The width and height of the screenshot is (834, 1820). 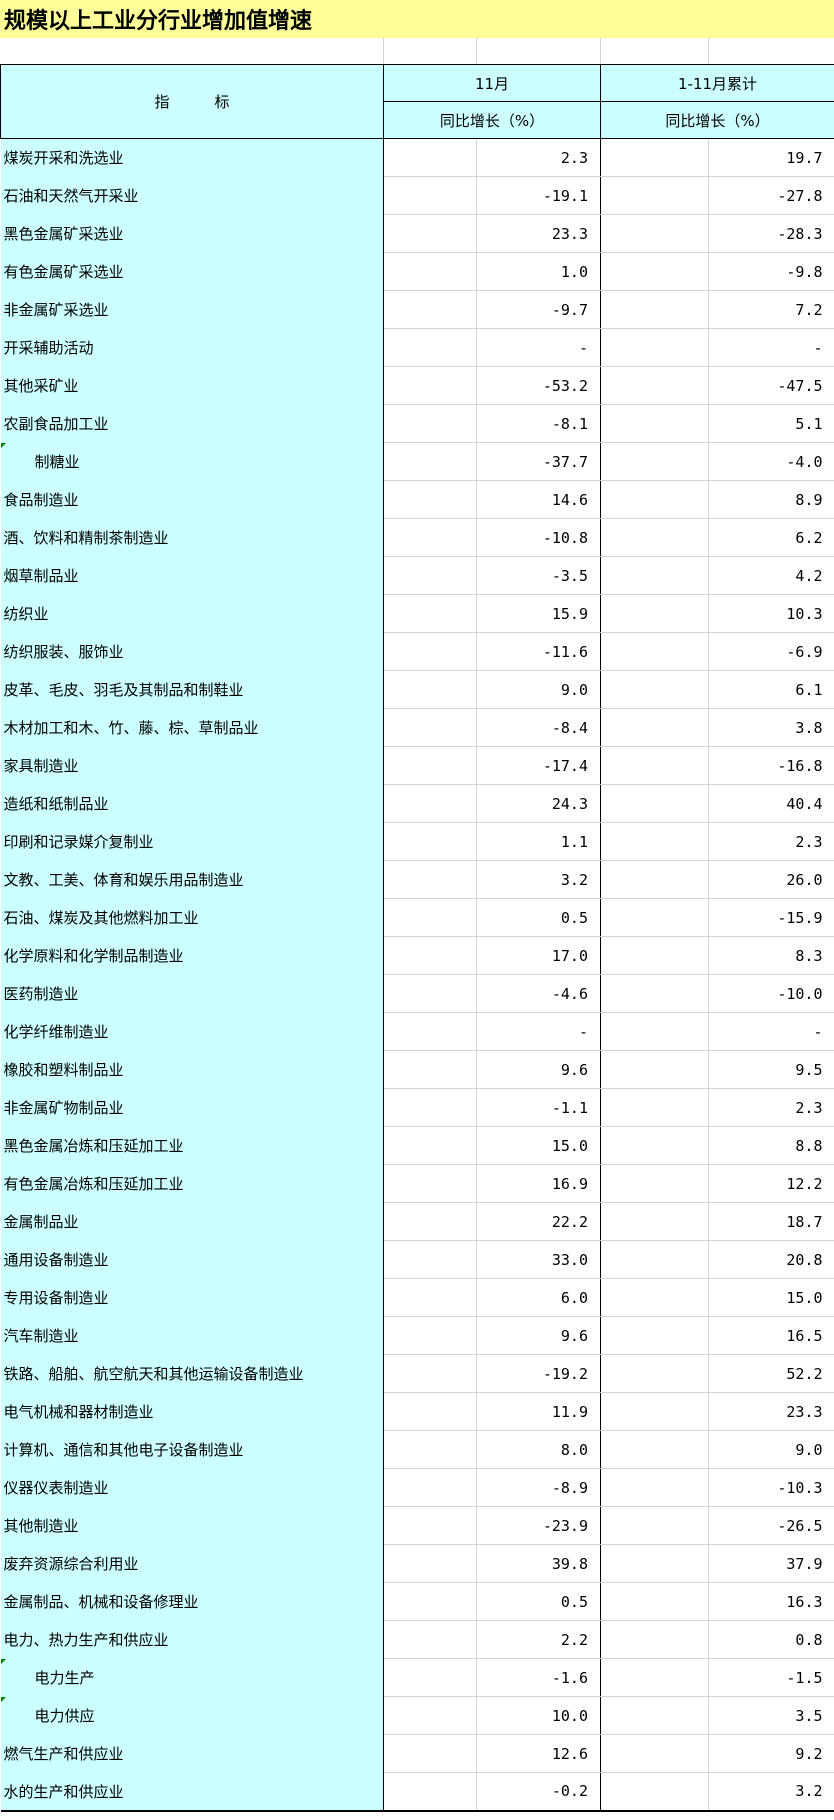 I want to click on month-growth-value: -37.7, so click(x=538, y=461).